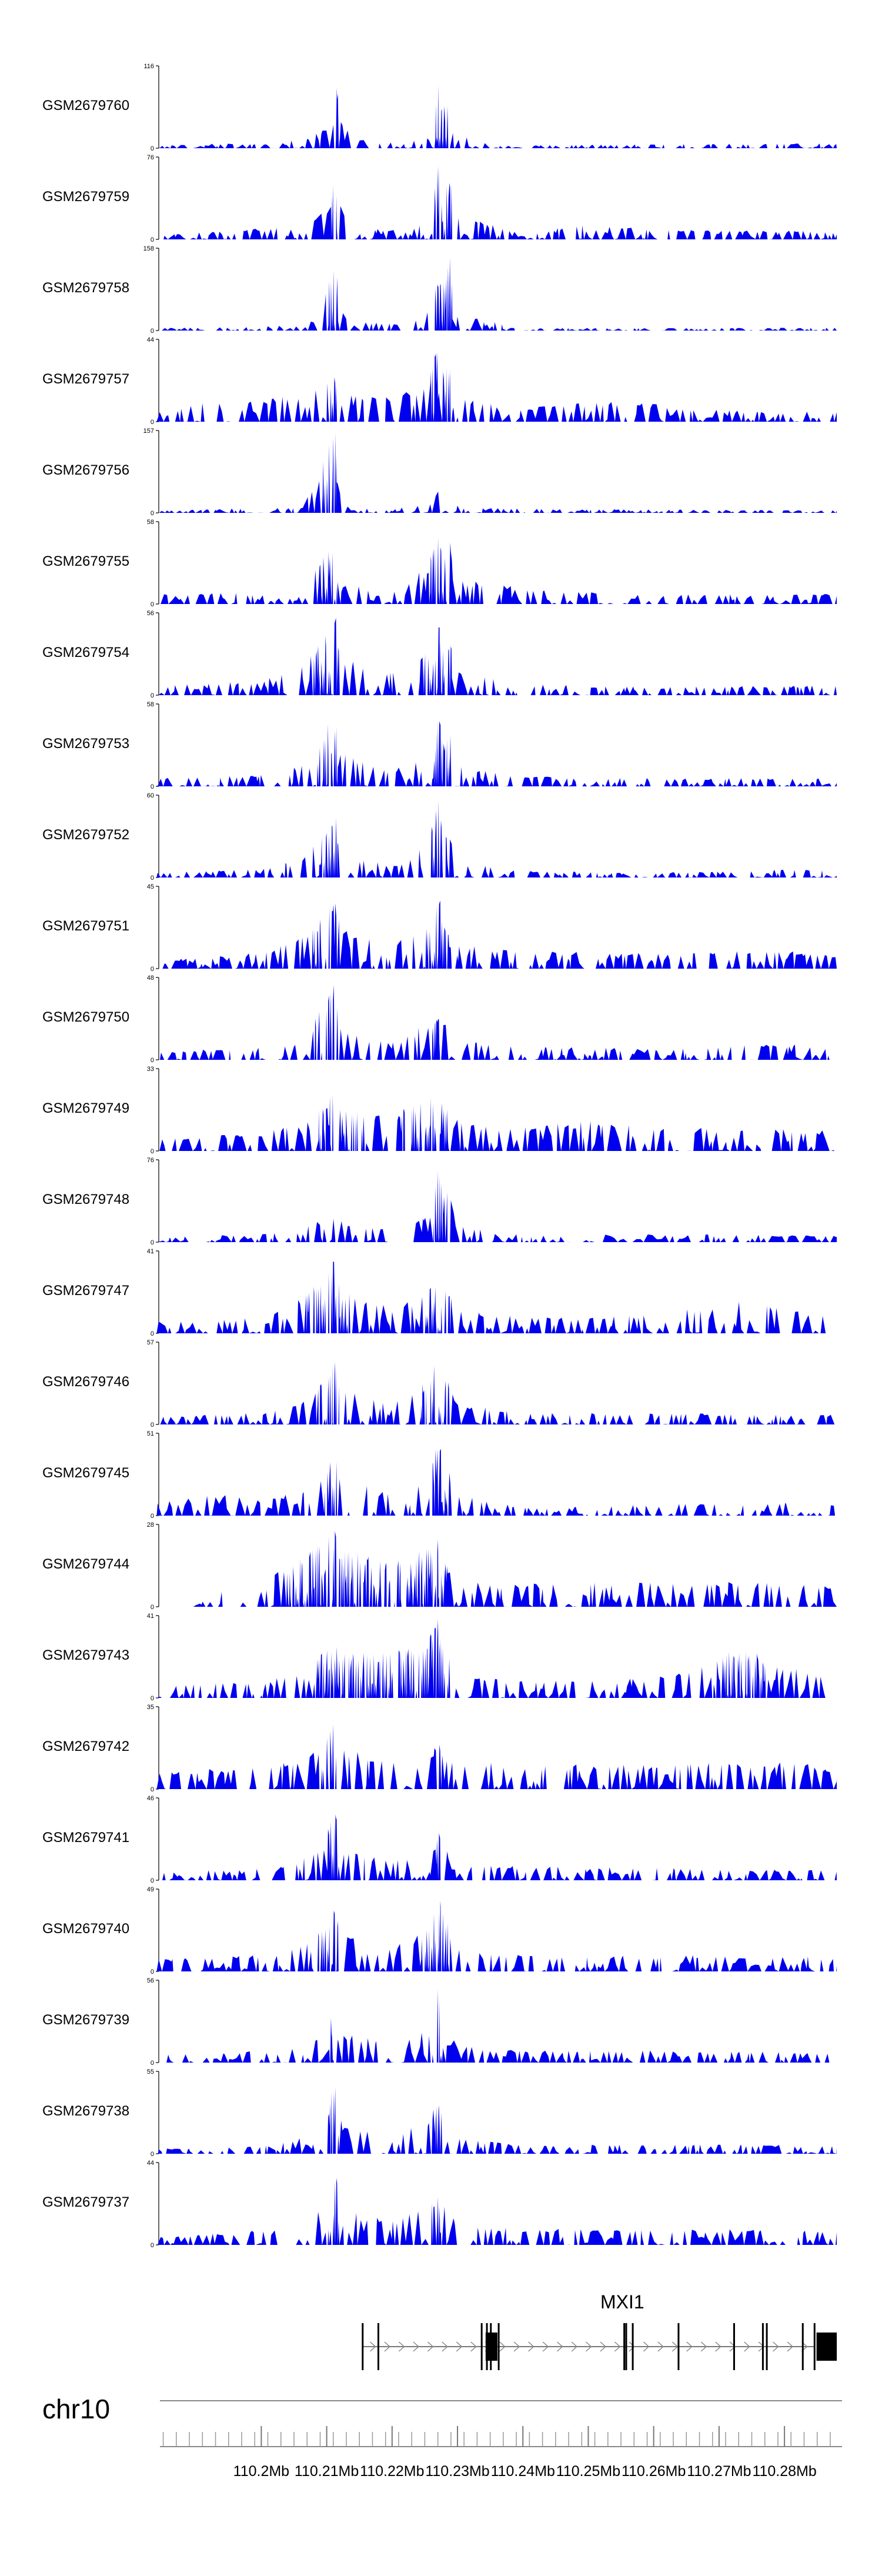 The height and width of the screenshot is (2576, 882). I want to click on track-GSM2679752: GSM2679752 60 0, so click(439, 837).